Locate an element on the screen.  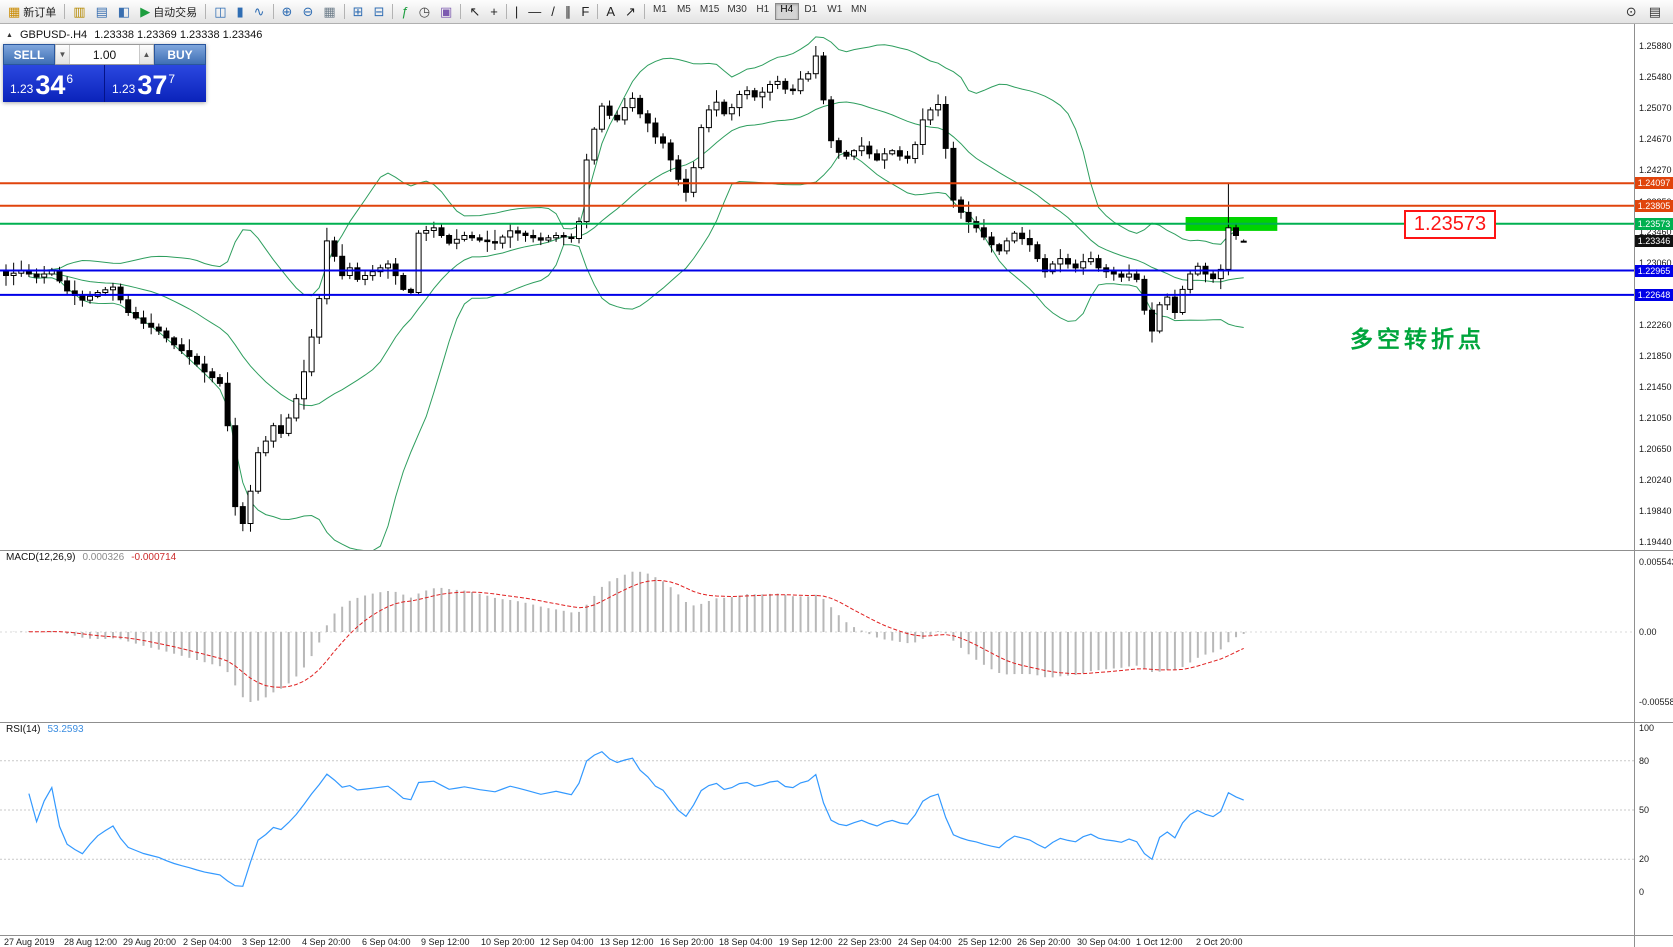
timeframe-m30: M30 is located at coordinates (737, 9).